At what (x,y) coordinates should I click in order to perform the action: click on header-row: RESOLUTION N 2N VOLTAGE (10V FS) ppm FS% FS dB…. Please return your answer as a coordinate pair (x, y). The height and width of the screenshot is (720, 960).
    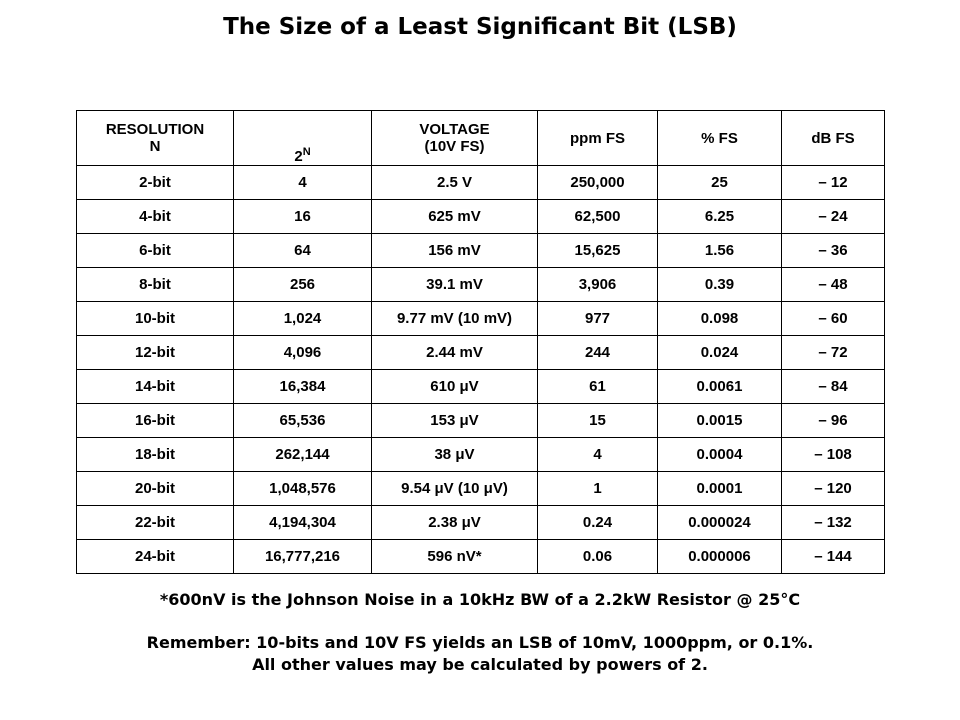
    Looking at the image, I should click on (480, 138).